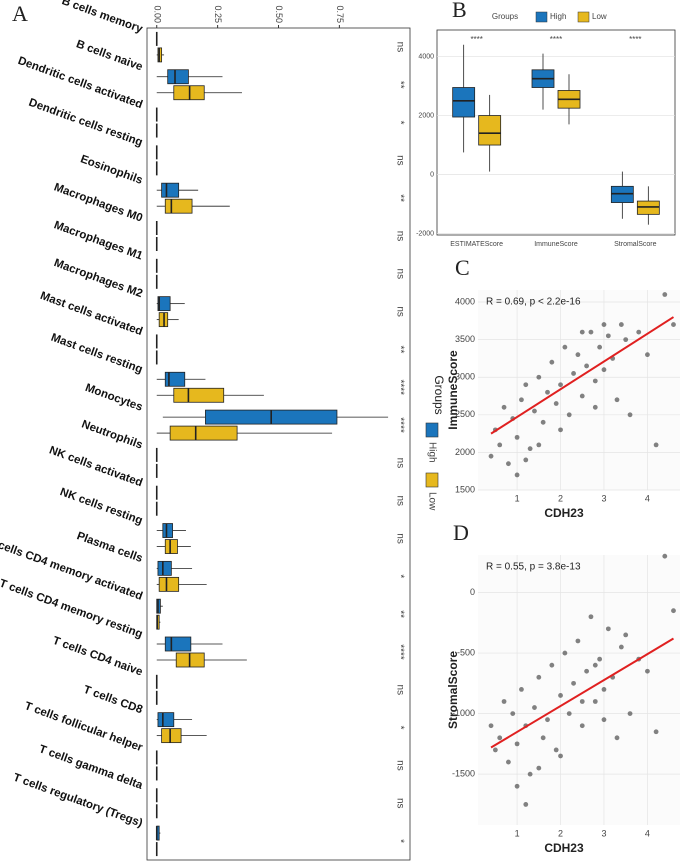 The width and height of the screenshot is (685, 868). Describe the element at coordinates (112, 434) in the screenshot. I see `category-label: Neutrophils` at that location.